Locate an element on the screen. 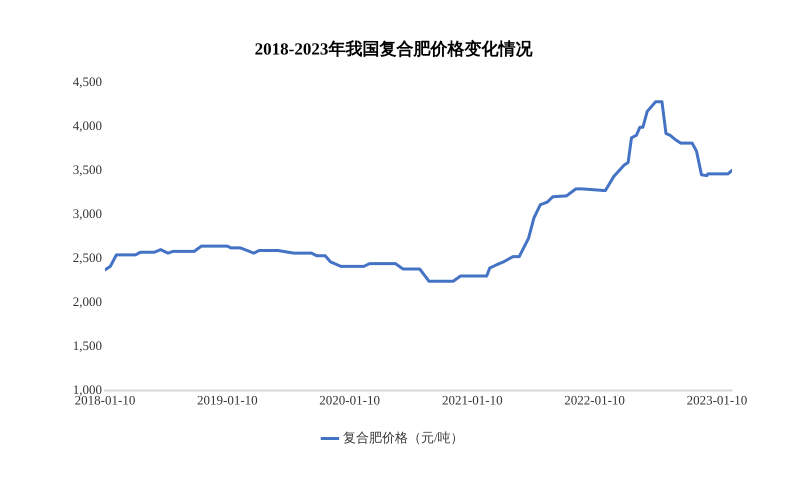  chart-title: 2018-2023年我国复合肥价格变化情况 is located at coordinates (394, 49).